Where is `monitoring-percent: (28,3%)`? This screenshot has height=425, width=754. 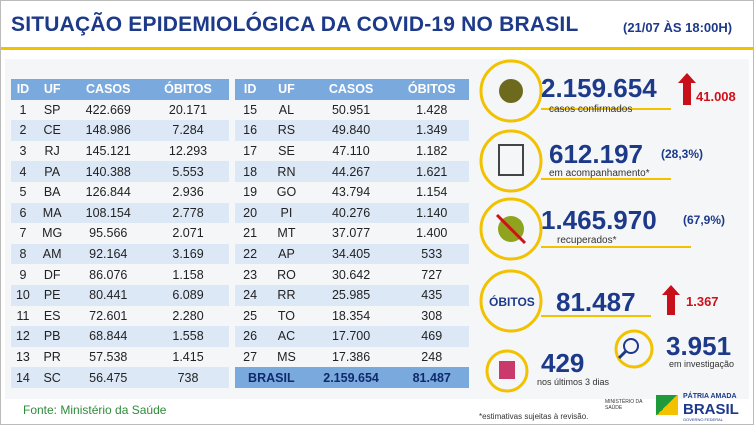 monitoring-percent: (28,3%) is located at coordinates (682, 154).